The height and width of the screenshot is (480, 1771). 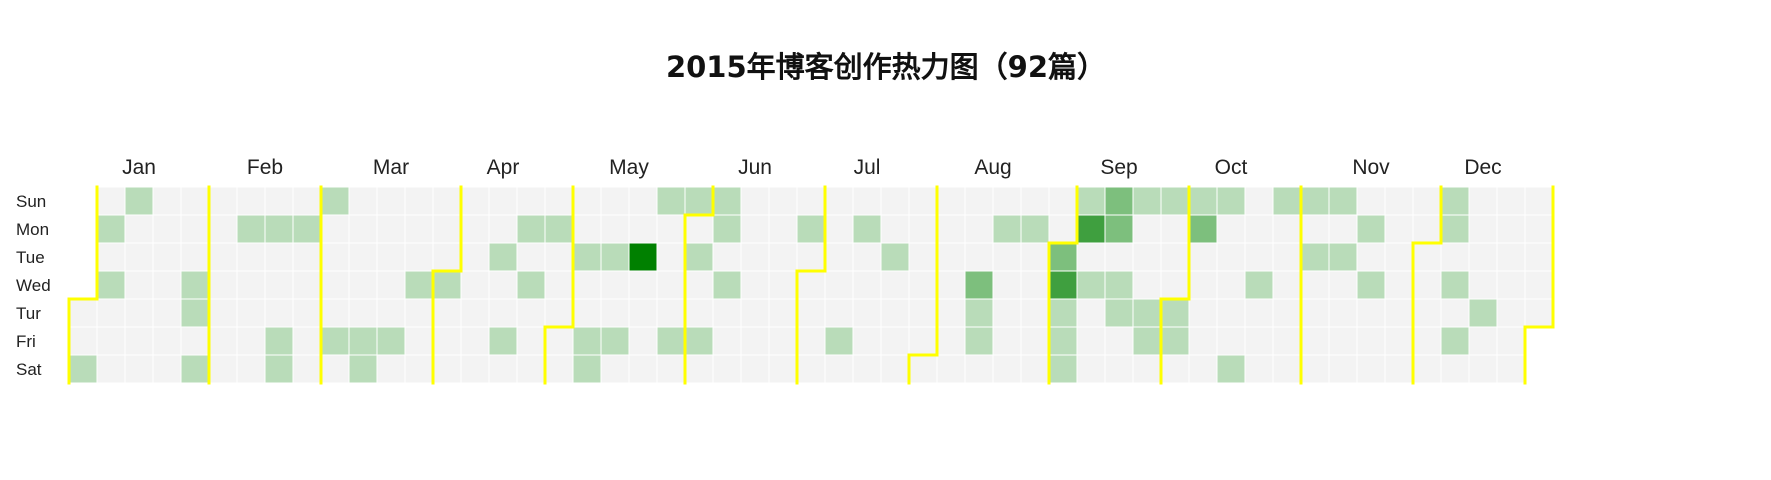 I want to click on day-label-wed: Wed, so click(x=33, y=285).